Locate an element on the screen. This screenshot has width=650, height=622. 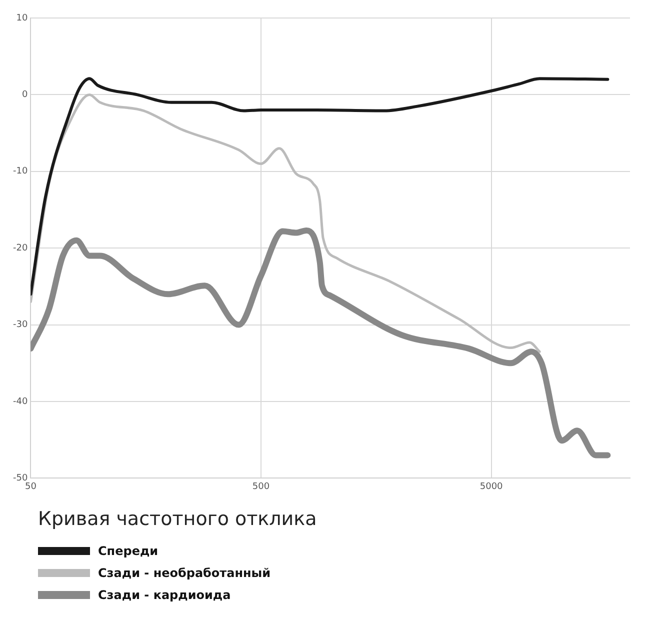
legend-label: Сзади - необработанный is located at coordinates (184, 573).